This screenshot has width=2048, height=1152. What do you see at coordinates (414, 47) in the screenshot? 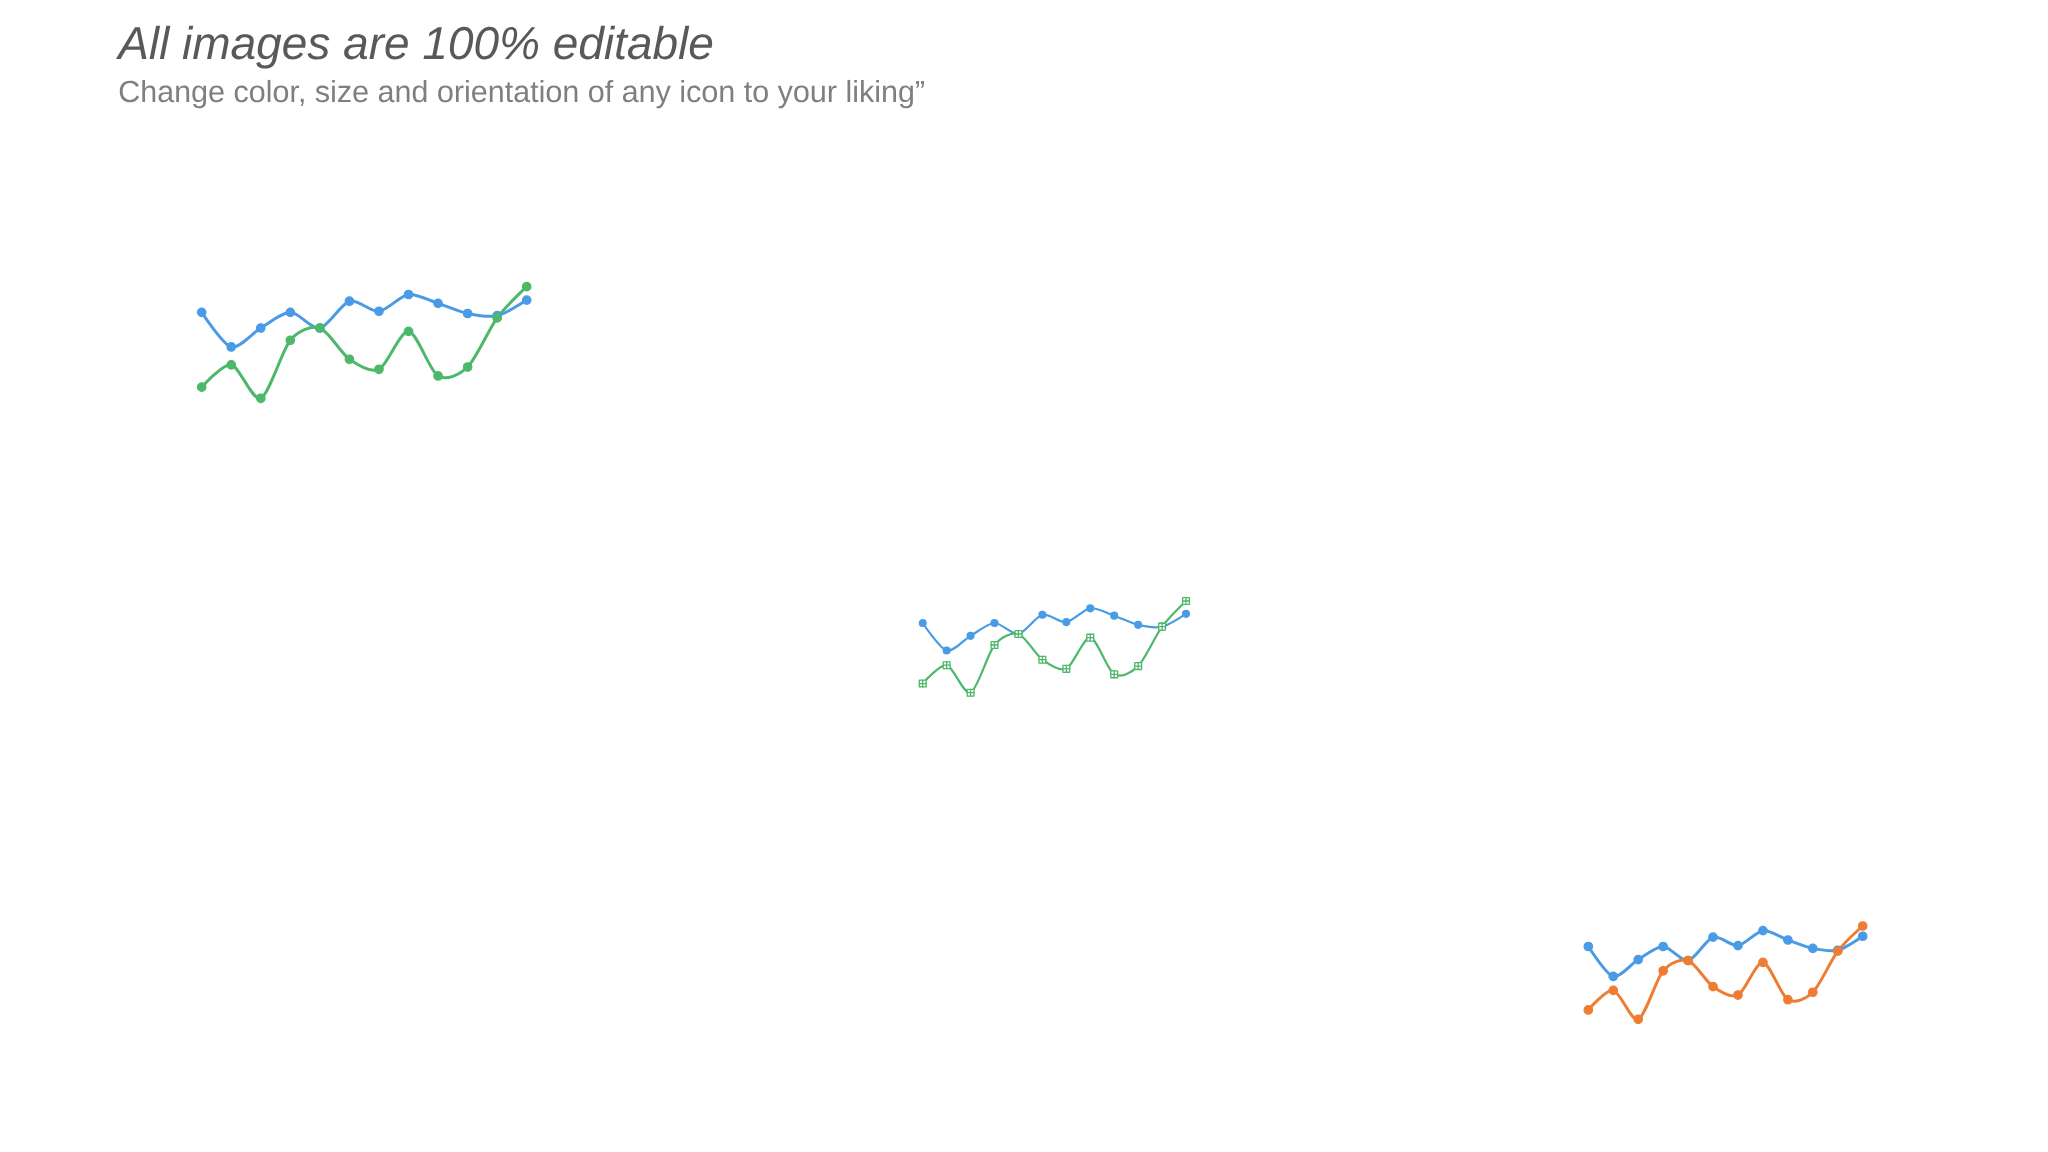
I see `chart-title: All images are 100% editable` at bounding box center [414, 47].